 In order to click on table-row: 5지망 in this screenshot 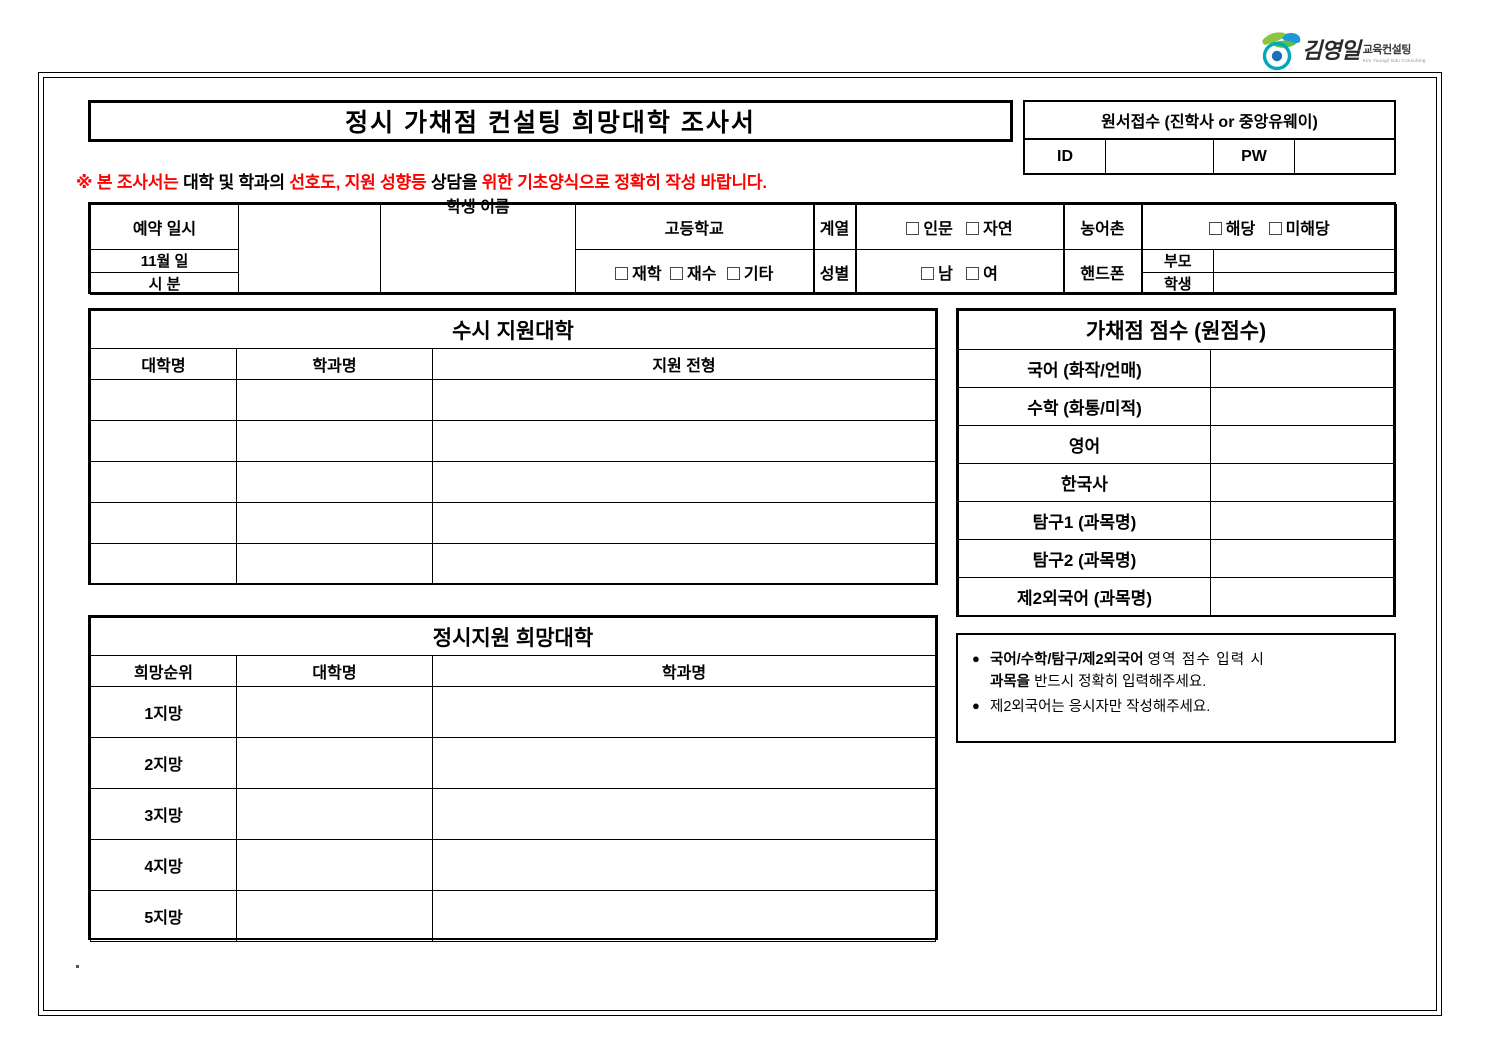, I will do `click(513, 916)`.